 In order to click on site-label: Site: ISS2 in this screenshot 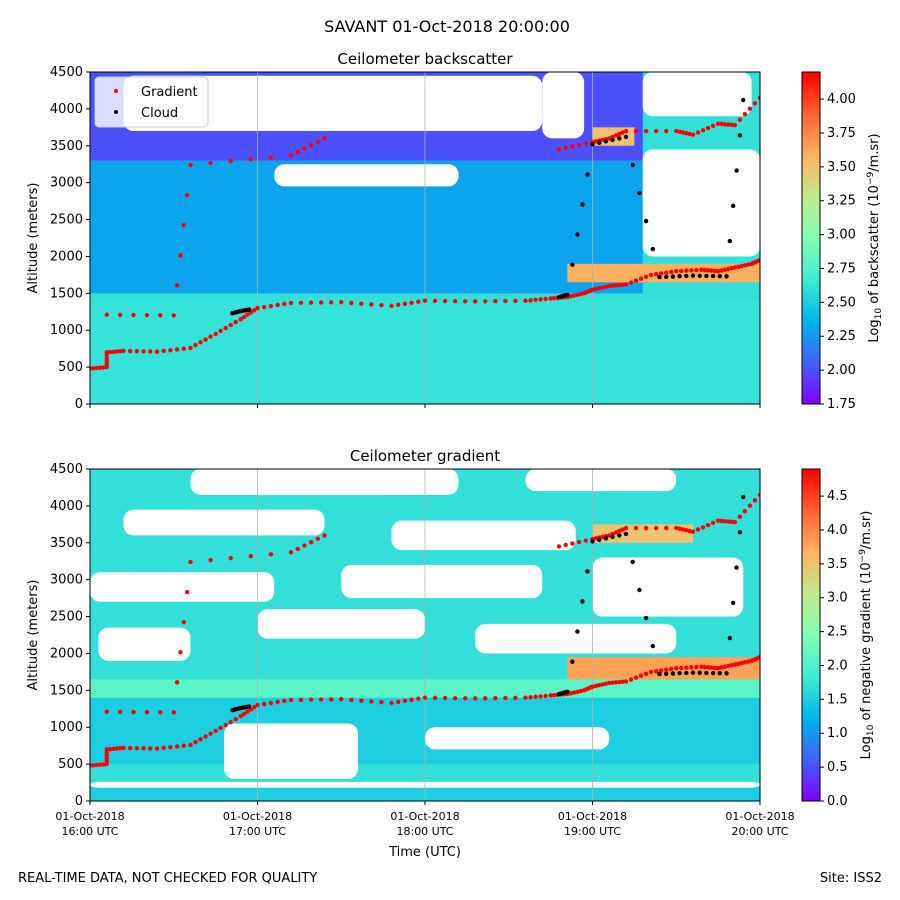, I will do `click(851, 878)`.